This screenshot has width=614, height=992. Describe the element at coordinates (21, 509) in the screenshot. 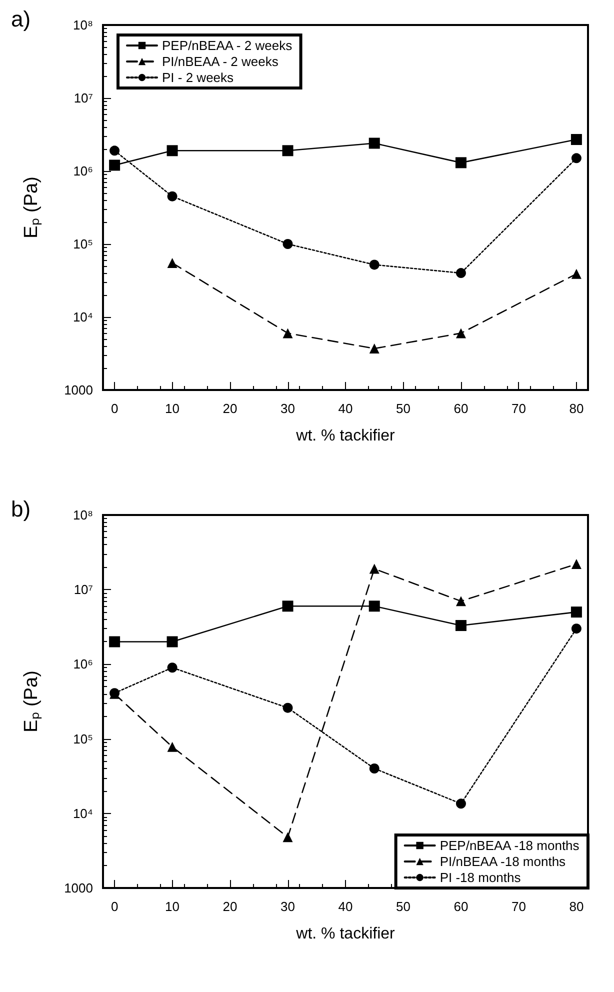

I see `chart-title: b)` at that location.